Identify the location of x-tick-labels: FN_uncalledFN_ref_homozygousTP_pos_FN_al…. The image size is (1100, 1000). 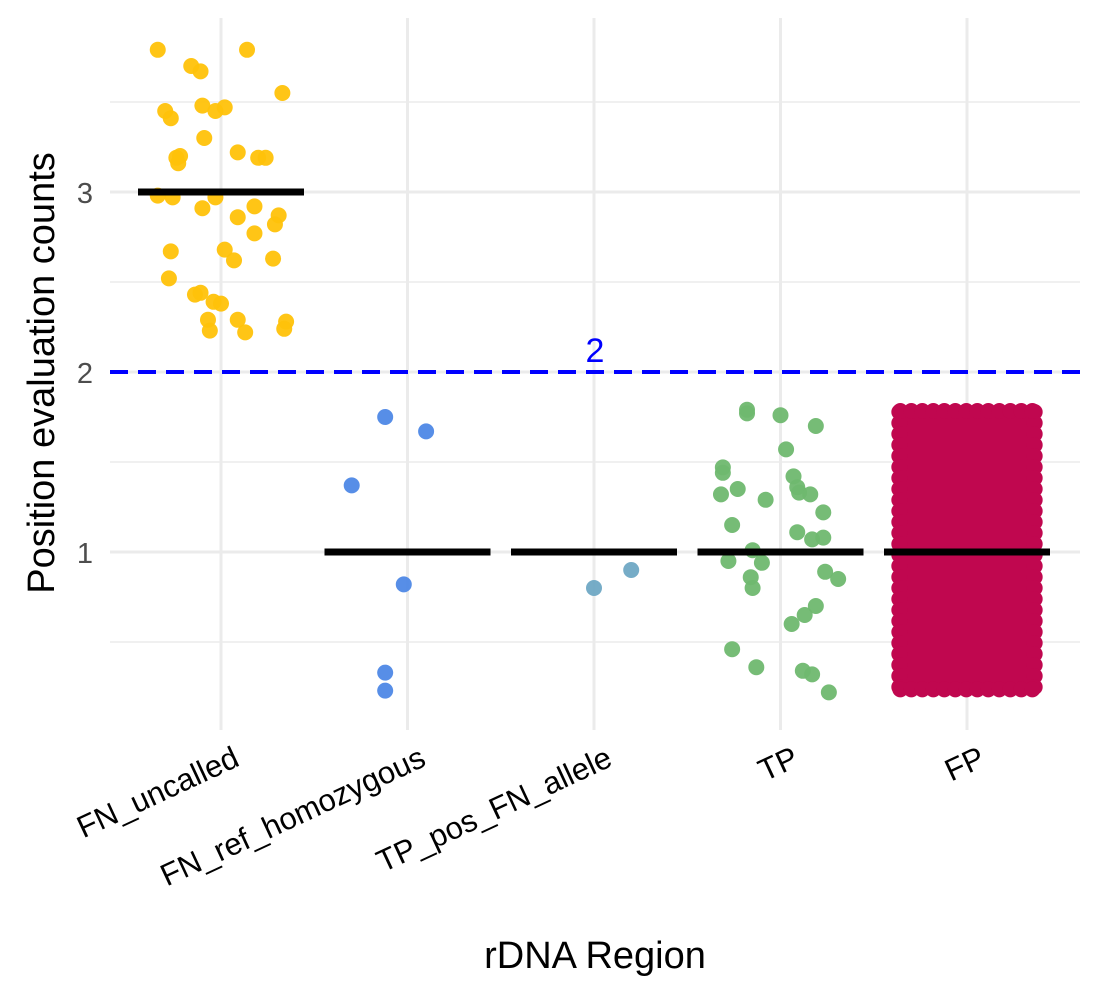
(530, 816).